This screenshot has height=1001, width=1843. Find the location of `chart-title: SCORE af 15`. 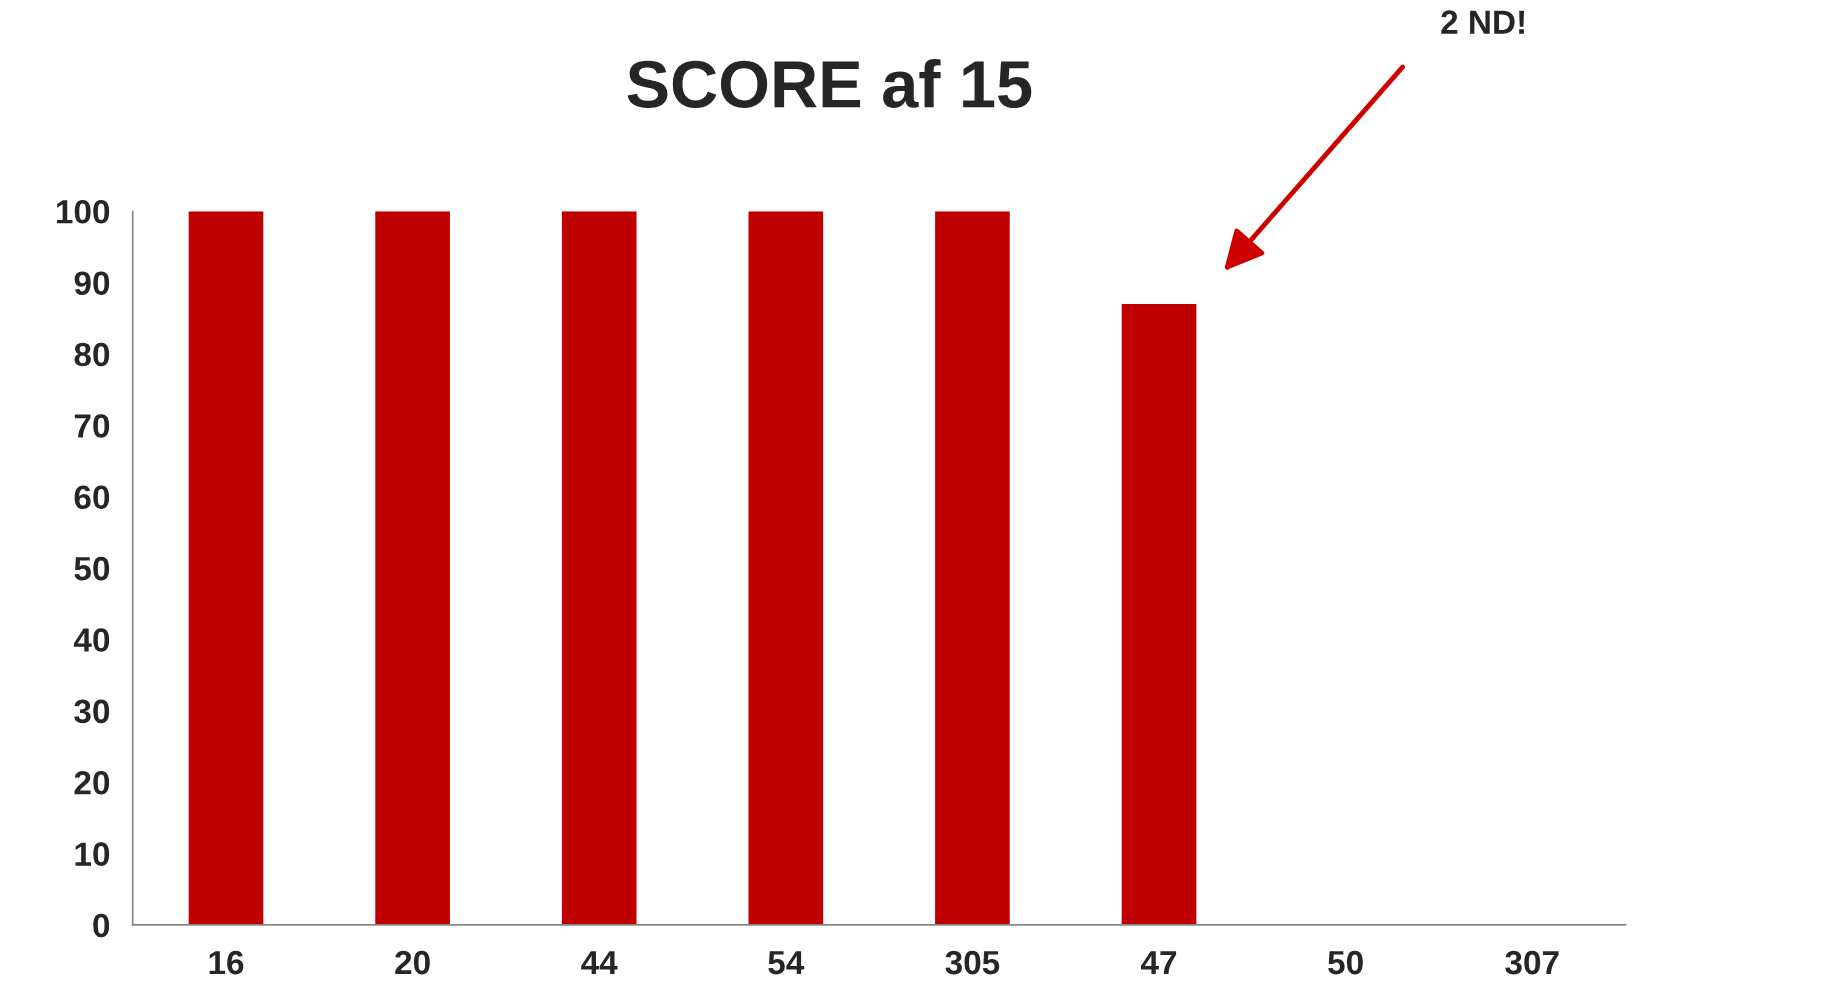

chart-title: SCORE af 15 is located at coordinates (829, 83).